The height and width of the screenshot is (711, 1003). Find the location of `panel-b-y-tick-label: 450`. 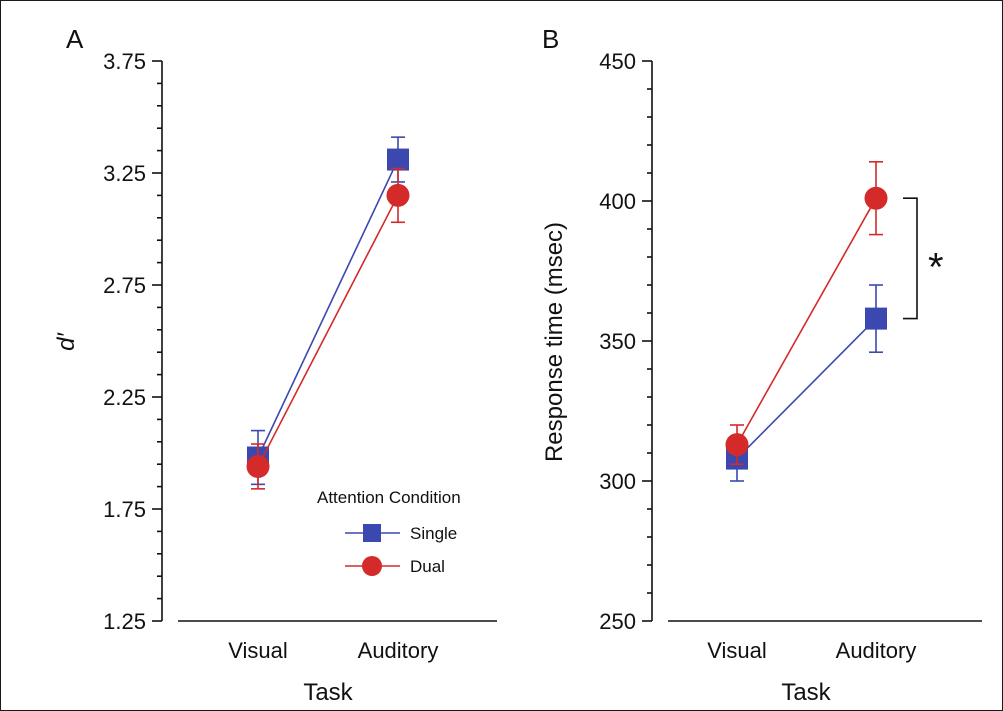

panel-b-y-tick-label: 450 is located at coordinates (617, 61).